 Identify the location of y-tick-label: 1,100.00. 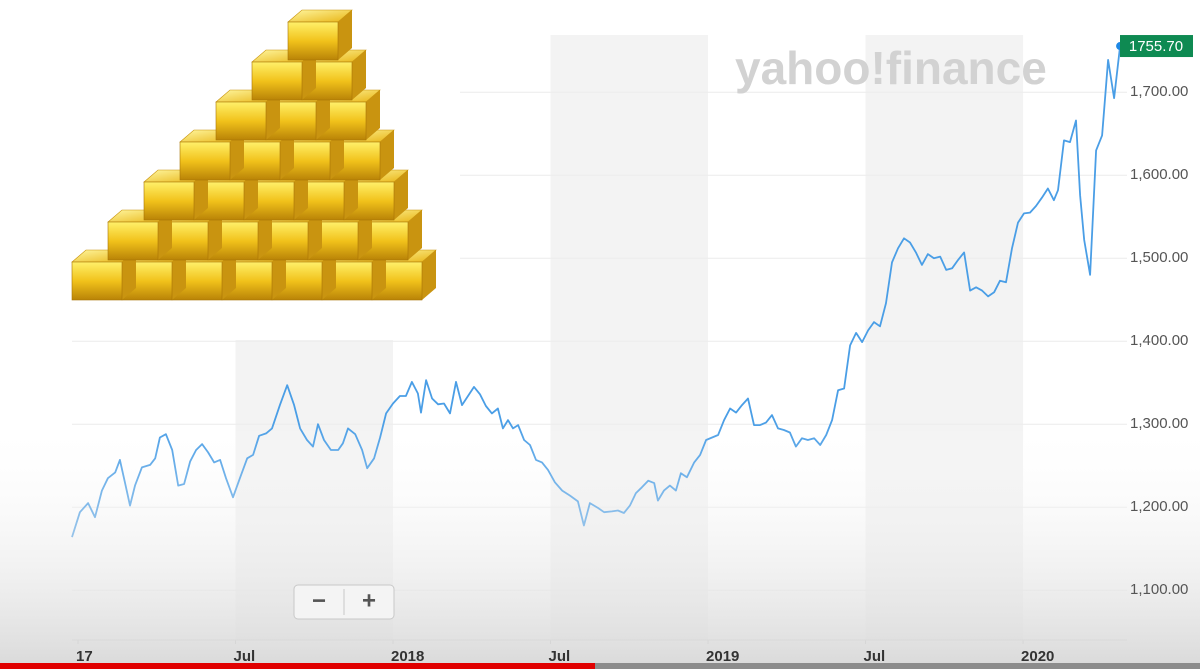
(1159, 589).